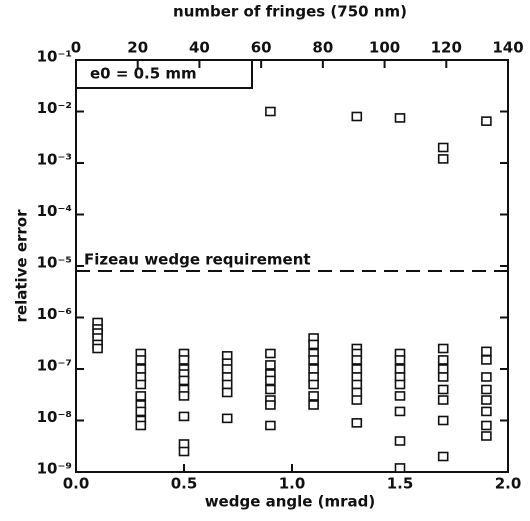  What do you see at coordinates (508, 484) in the screenshot?
I see `x-tick-label: 2.0` at bounding box center [508, 484].